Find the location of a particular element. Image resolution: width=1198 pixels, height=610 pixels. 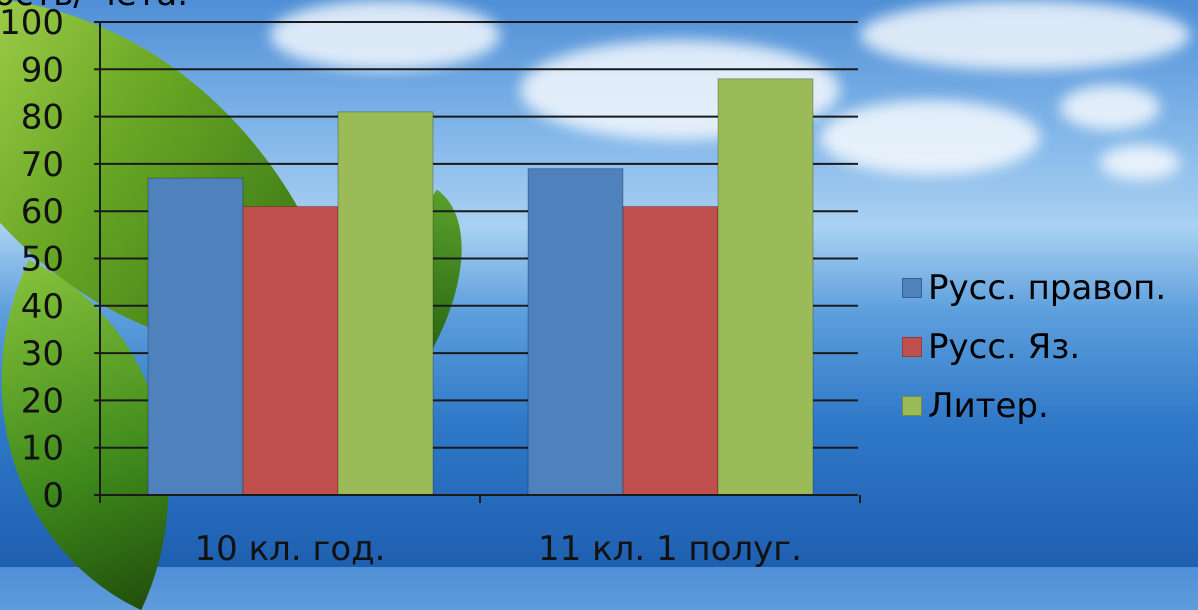

legend-item: Литер. is located at coordinates (1034, 405).